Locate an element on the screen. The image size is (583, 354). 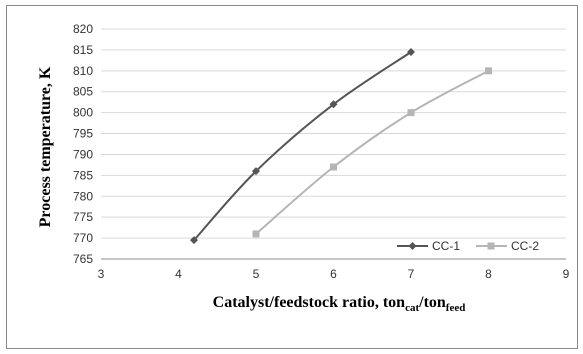
y-tick-labels: 765 770 775 780 785 790 795 800 805 810 815 820 is located at coordinates (83, 144).